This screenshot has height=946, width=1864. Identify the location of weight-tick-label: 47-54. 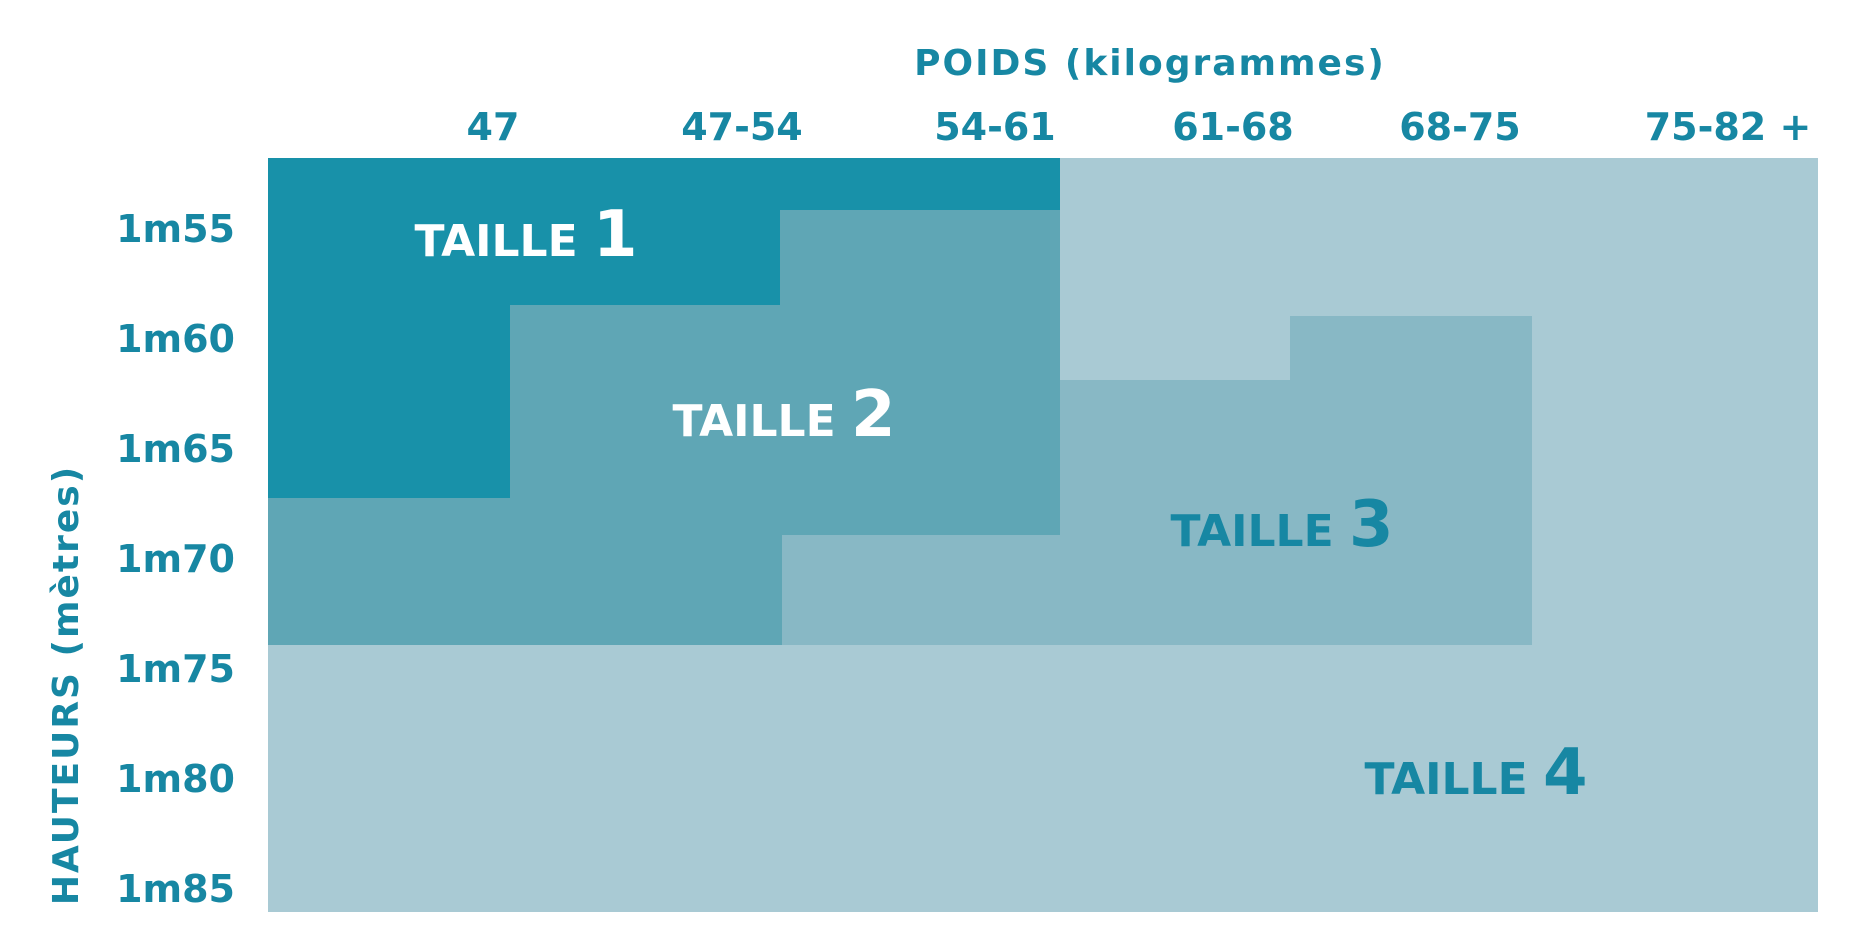
(742, 127).